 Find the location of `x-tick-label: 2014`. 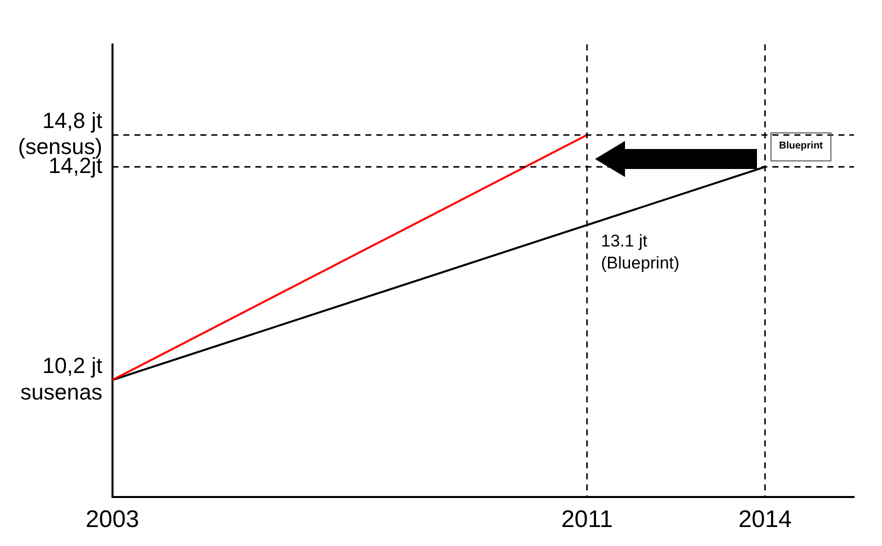

x-tick-label: 2014 is located at coordinates (765, 520).